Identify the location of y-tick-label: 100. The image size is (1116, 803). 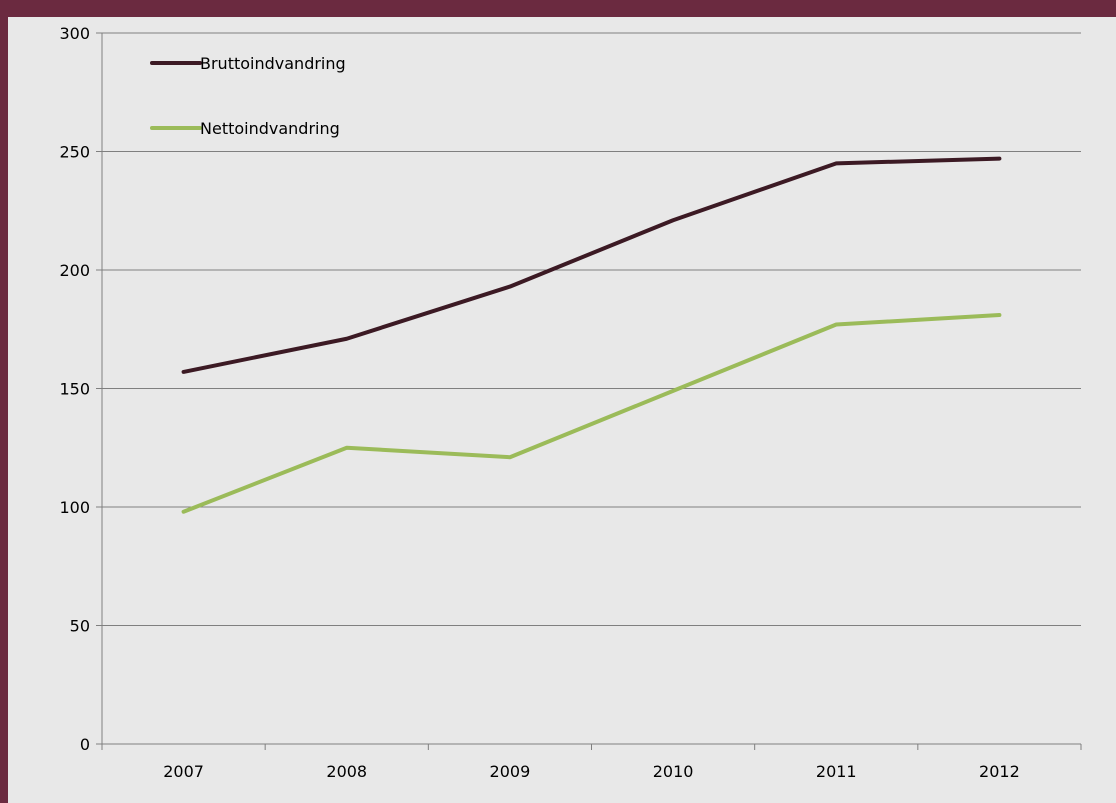
(74, 507).